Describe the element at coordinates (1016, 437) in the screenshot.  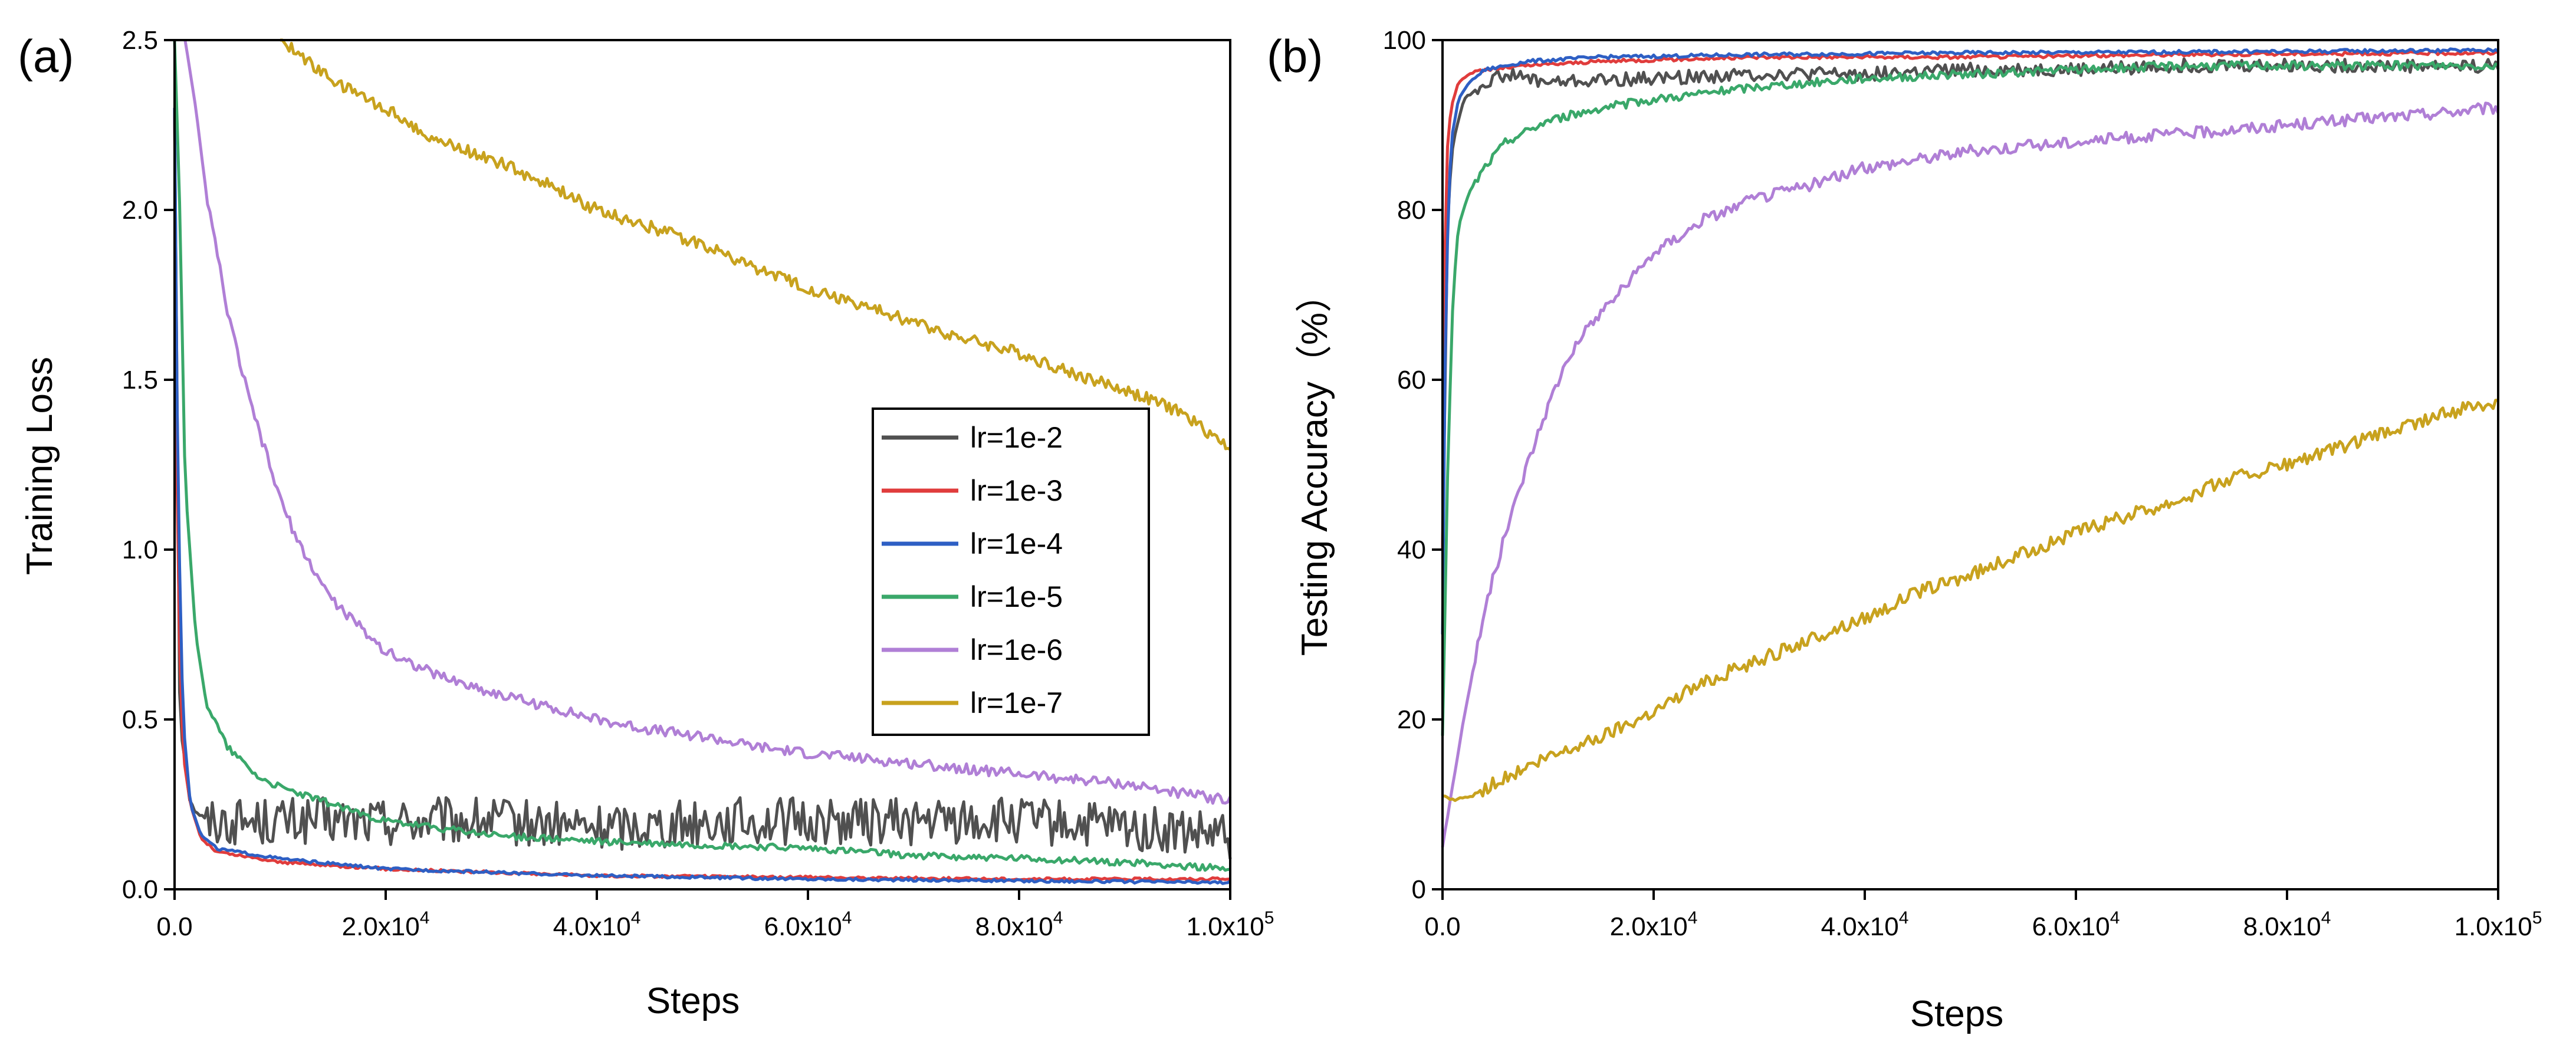
I see `legend-label-lr-1e-2: lr=1e-2` at that location.